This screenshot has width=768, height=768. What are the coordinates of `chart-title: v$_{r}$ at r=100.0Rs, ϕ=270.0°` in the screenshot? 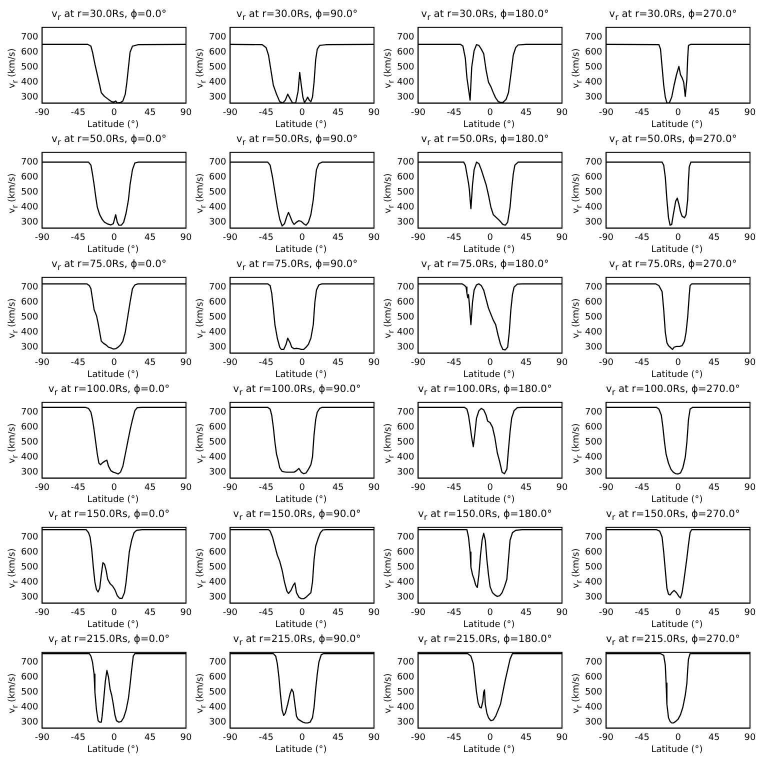 It's located at (672, 391).